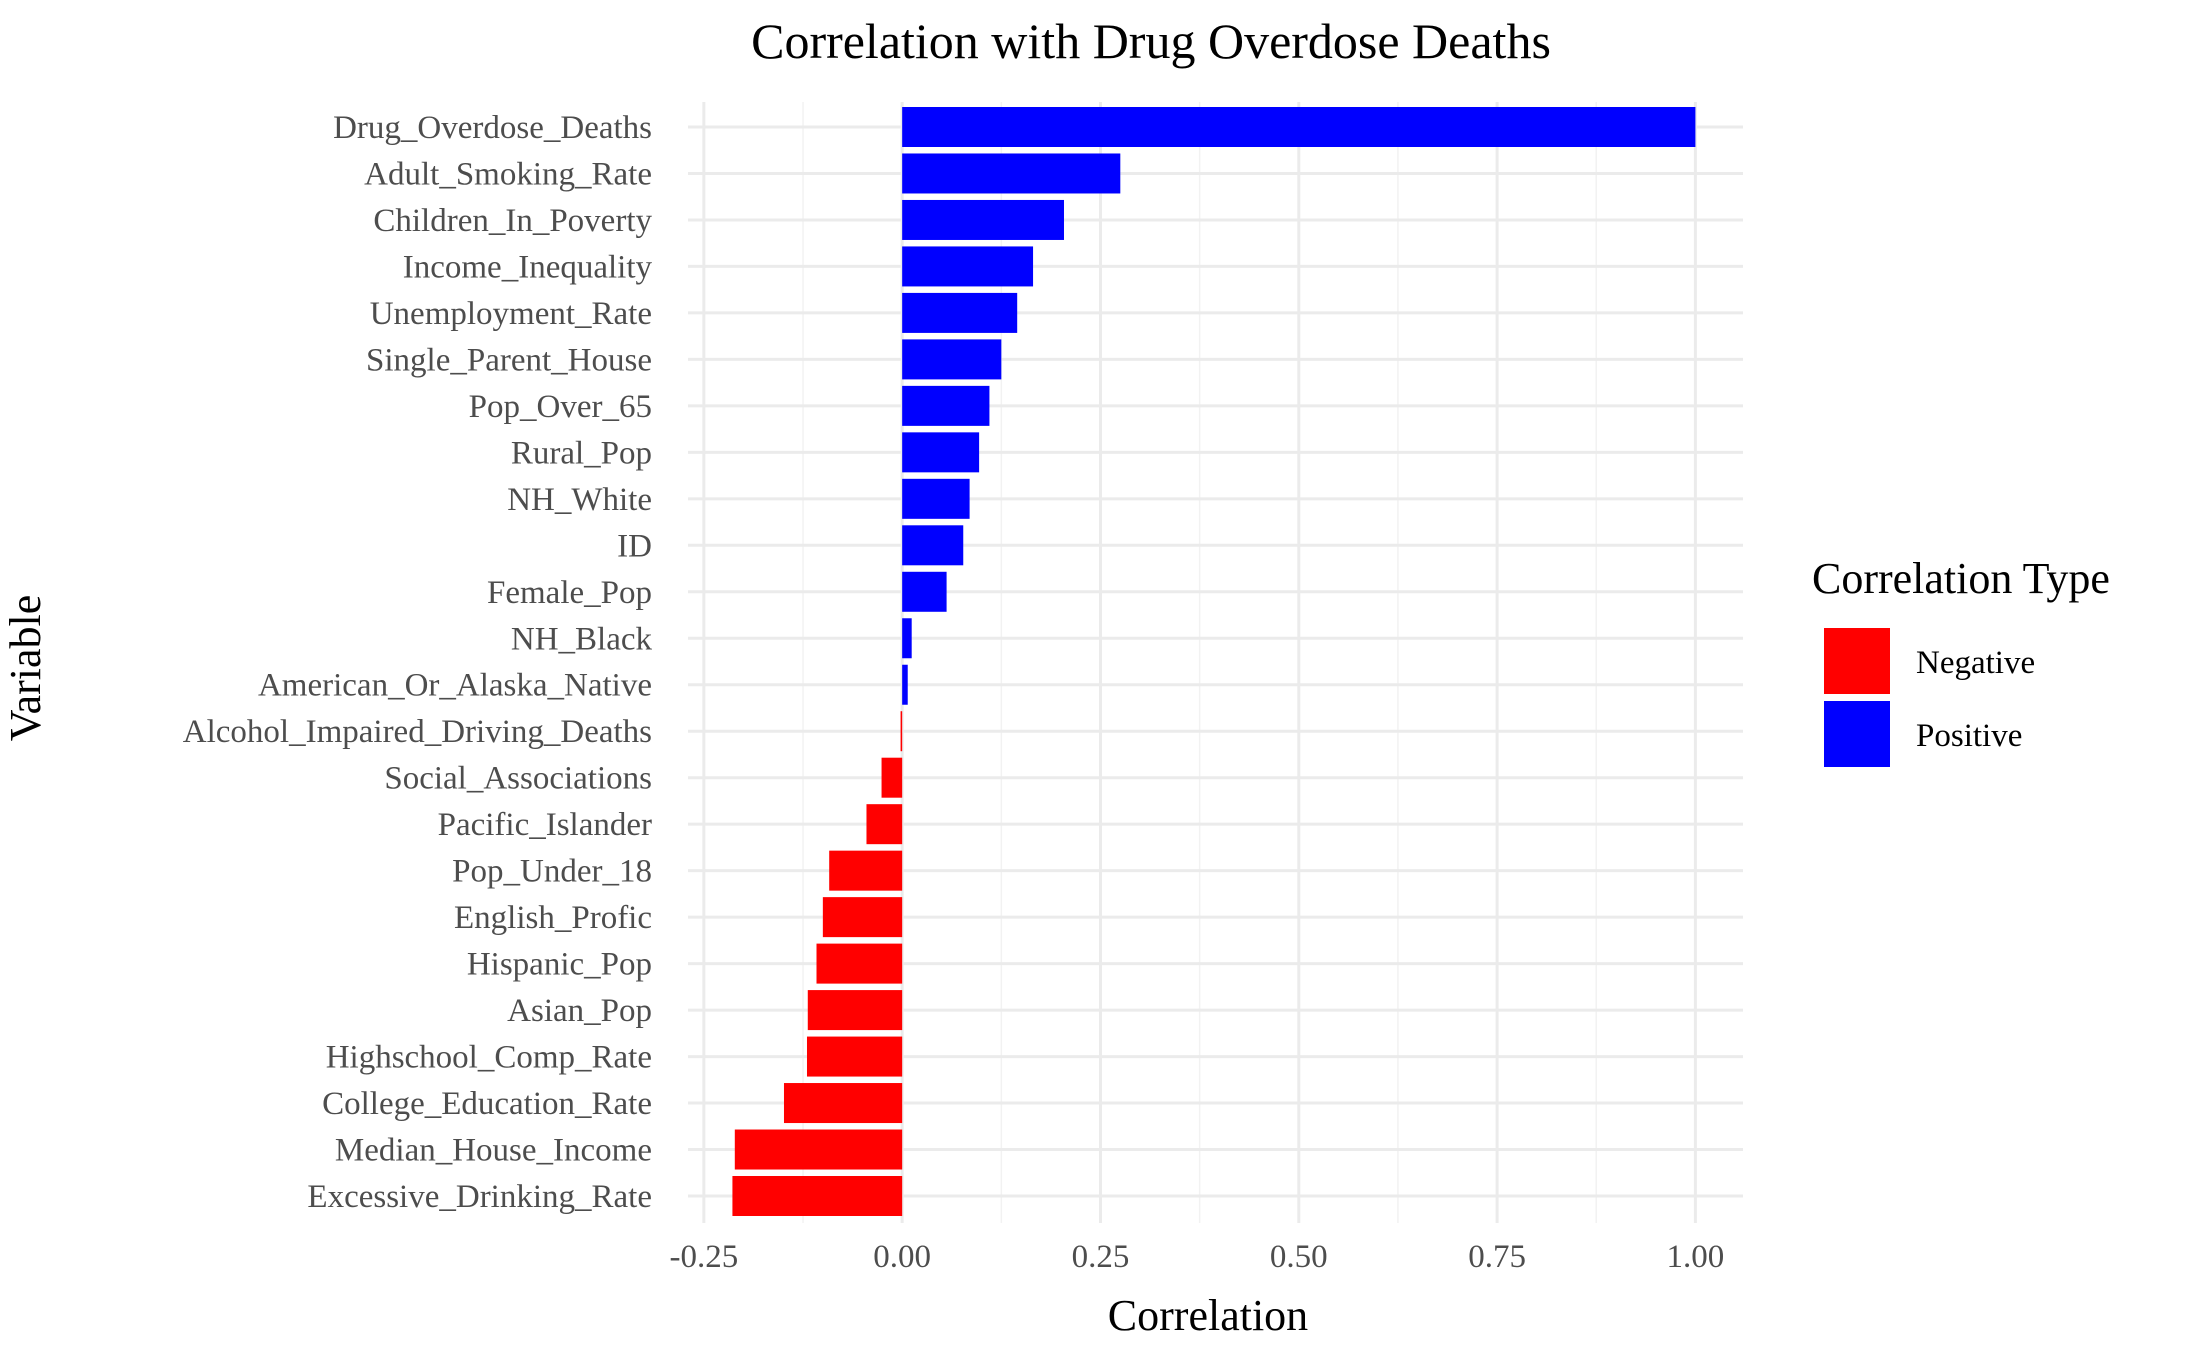 The width and height of the screenshot is (2187, 1351). What do you see at coordinates (489, 1058) in the screenshot?
I see `y-tick-label: Highschool_Comp_Rate` at bounding box center [489, 1058].